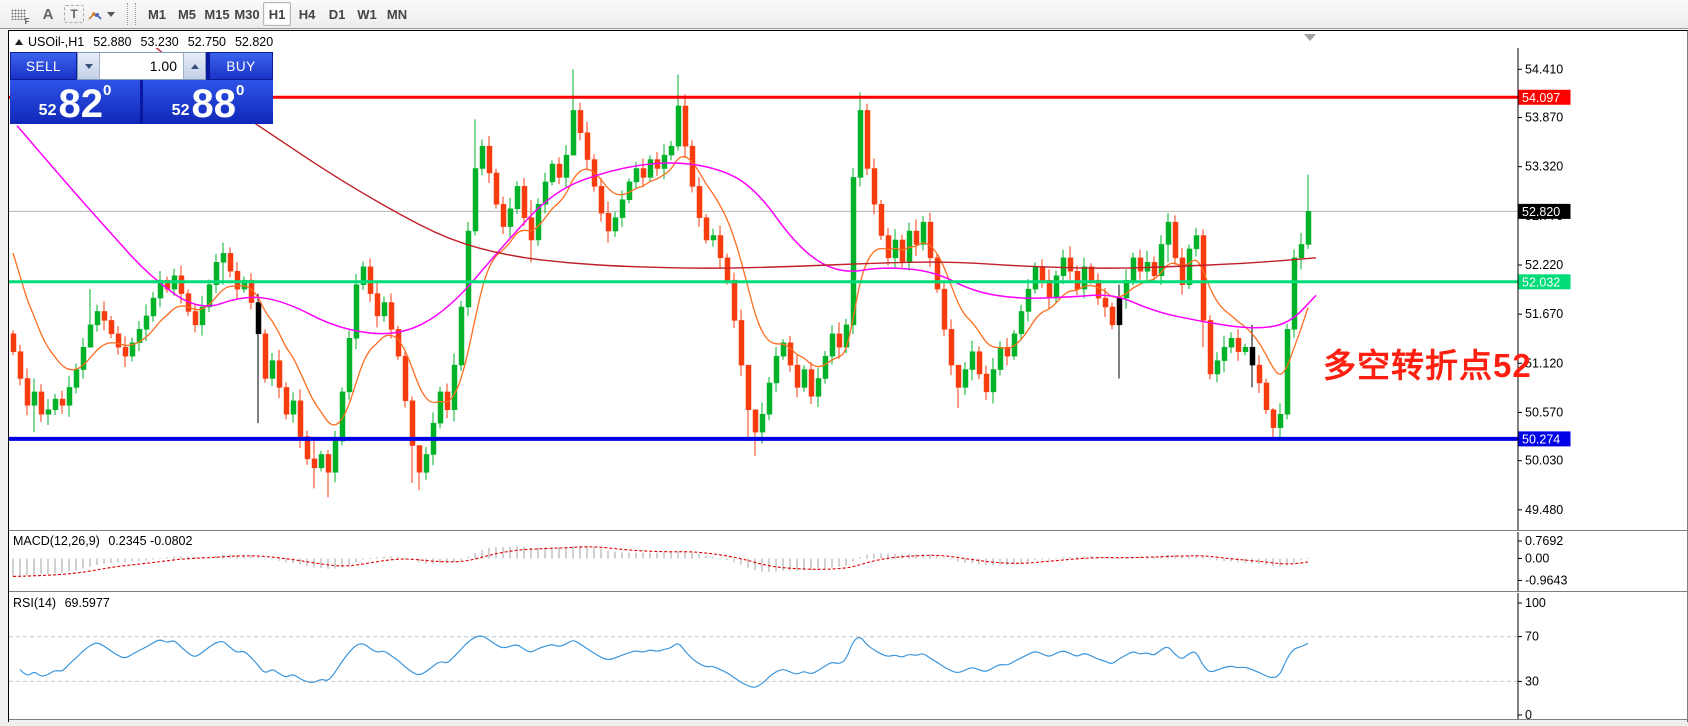 The image size is (1688, 726). I want to click on current-price-badge: 52.820, so click(1544, 211).